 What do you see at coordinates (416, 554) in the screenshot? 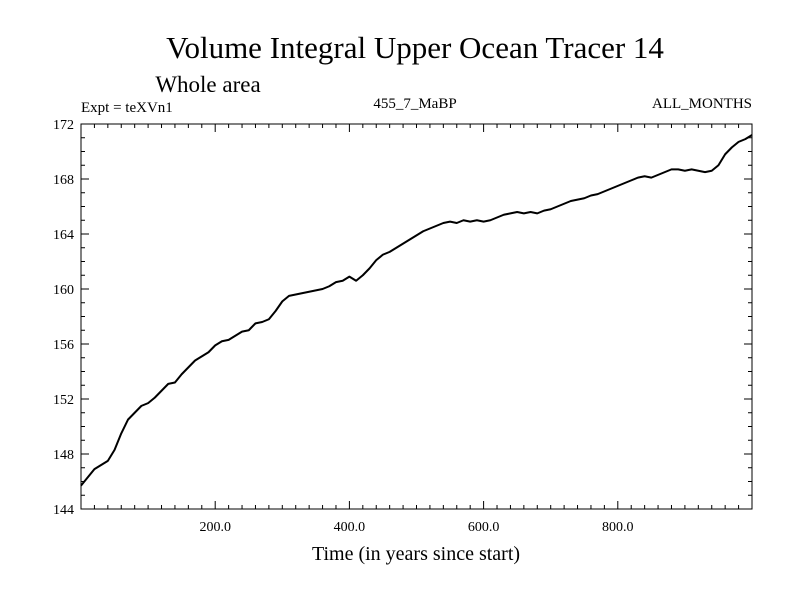
I see `x-axis-label: Time (in years since start)` at bounding box center [416, 554].